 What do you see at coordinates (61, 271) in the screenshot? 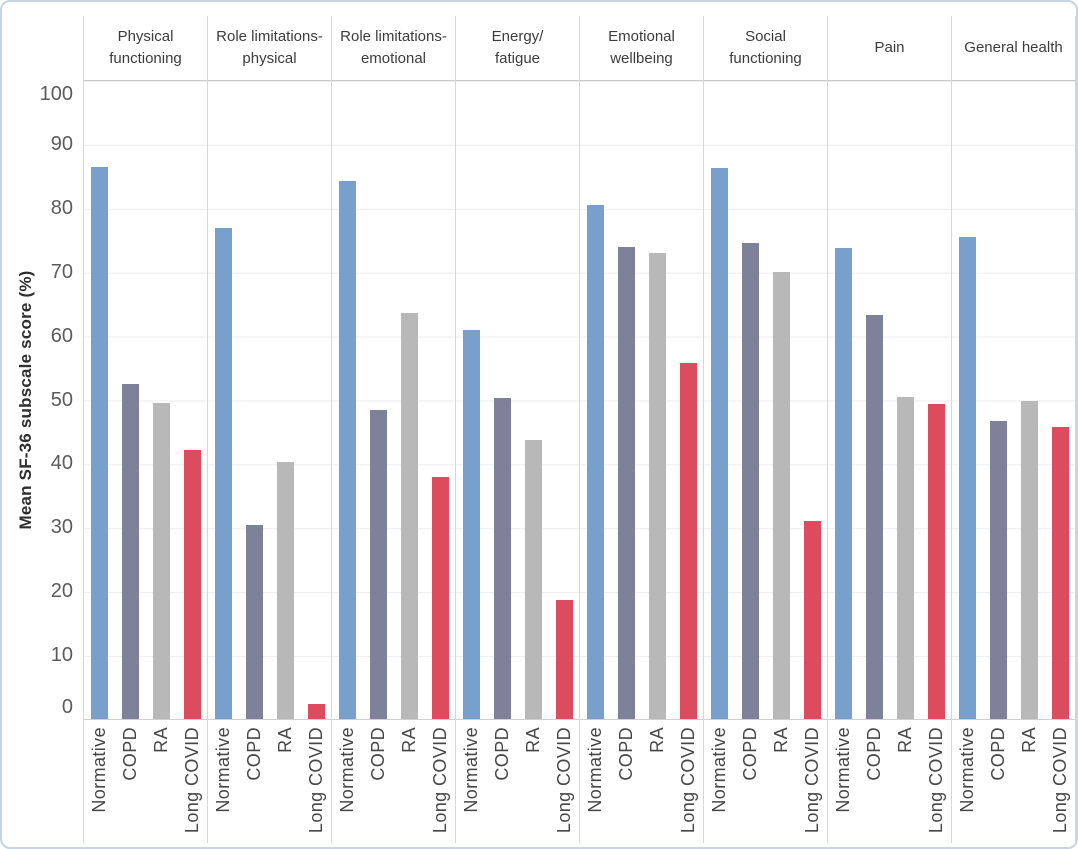
I see `y-tick-label-70: 70` at bounding box center [61, 271].